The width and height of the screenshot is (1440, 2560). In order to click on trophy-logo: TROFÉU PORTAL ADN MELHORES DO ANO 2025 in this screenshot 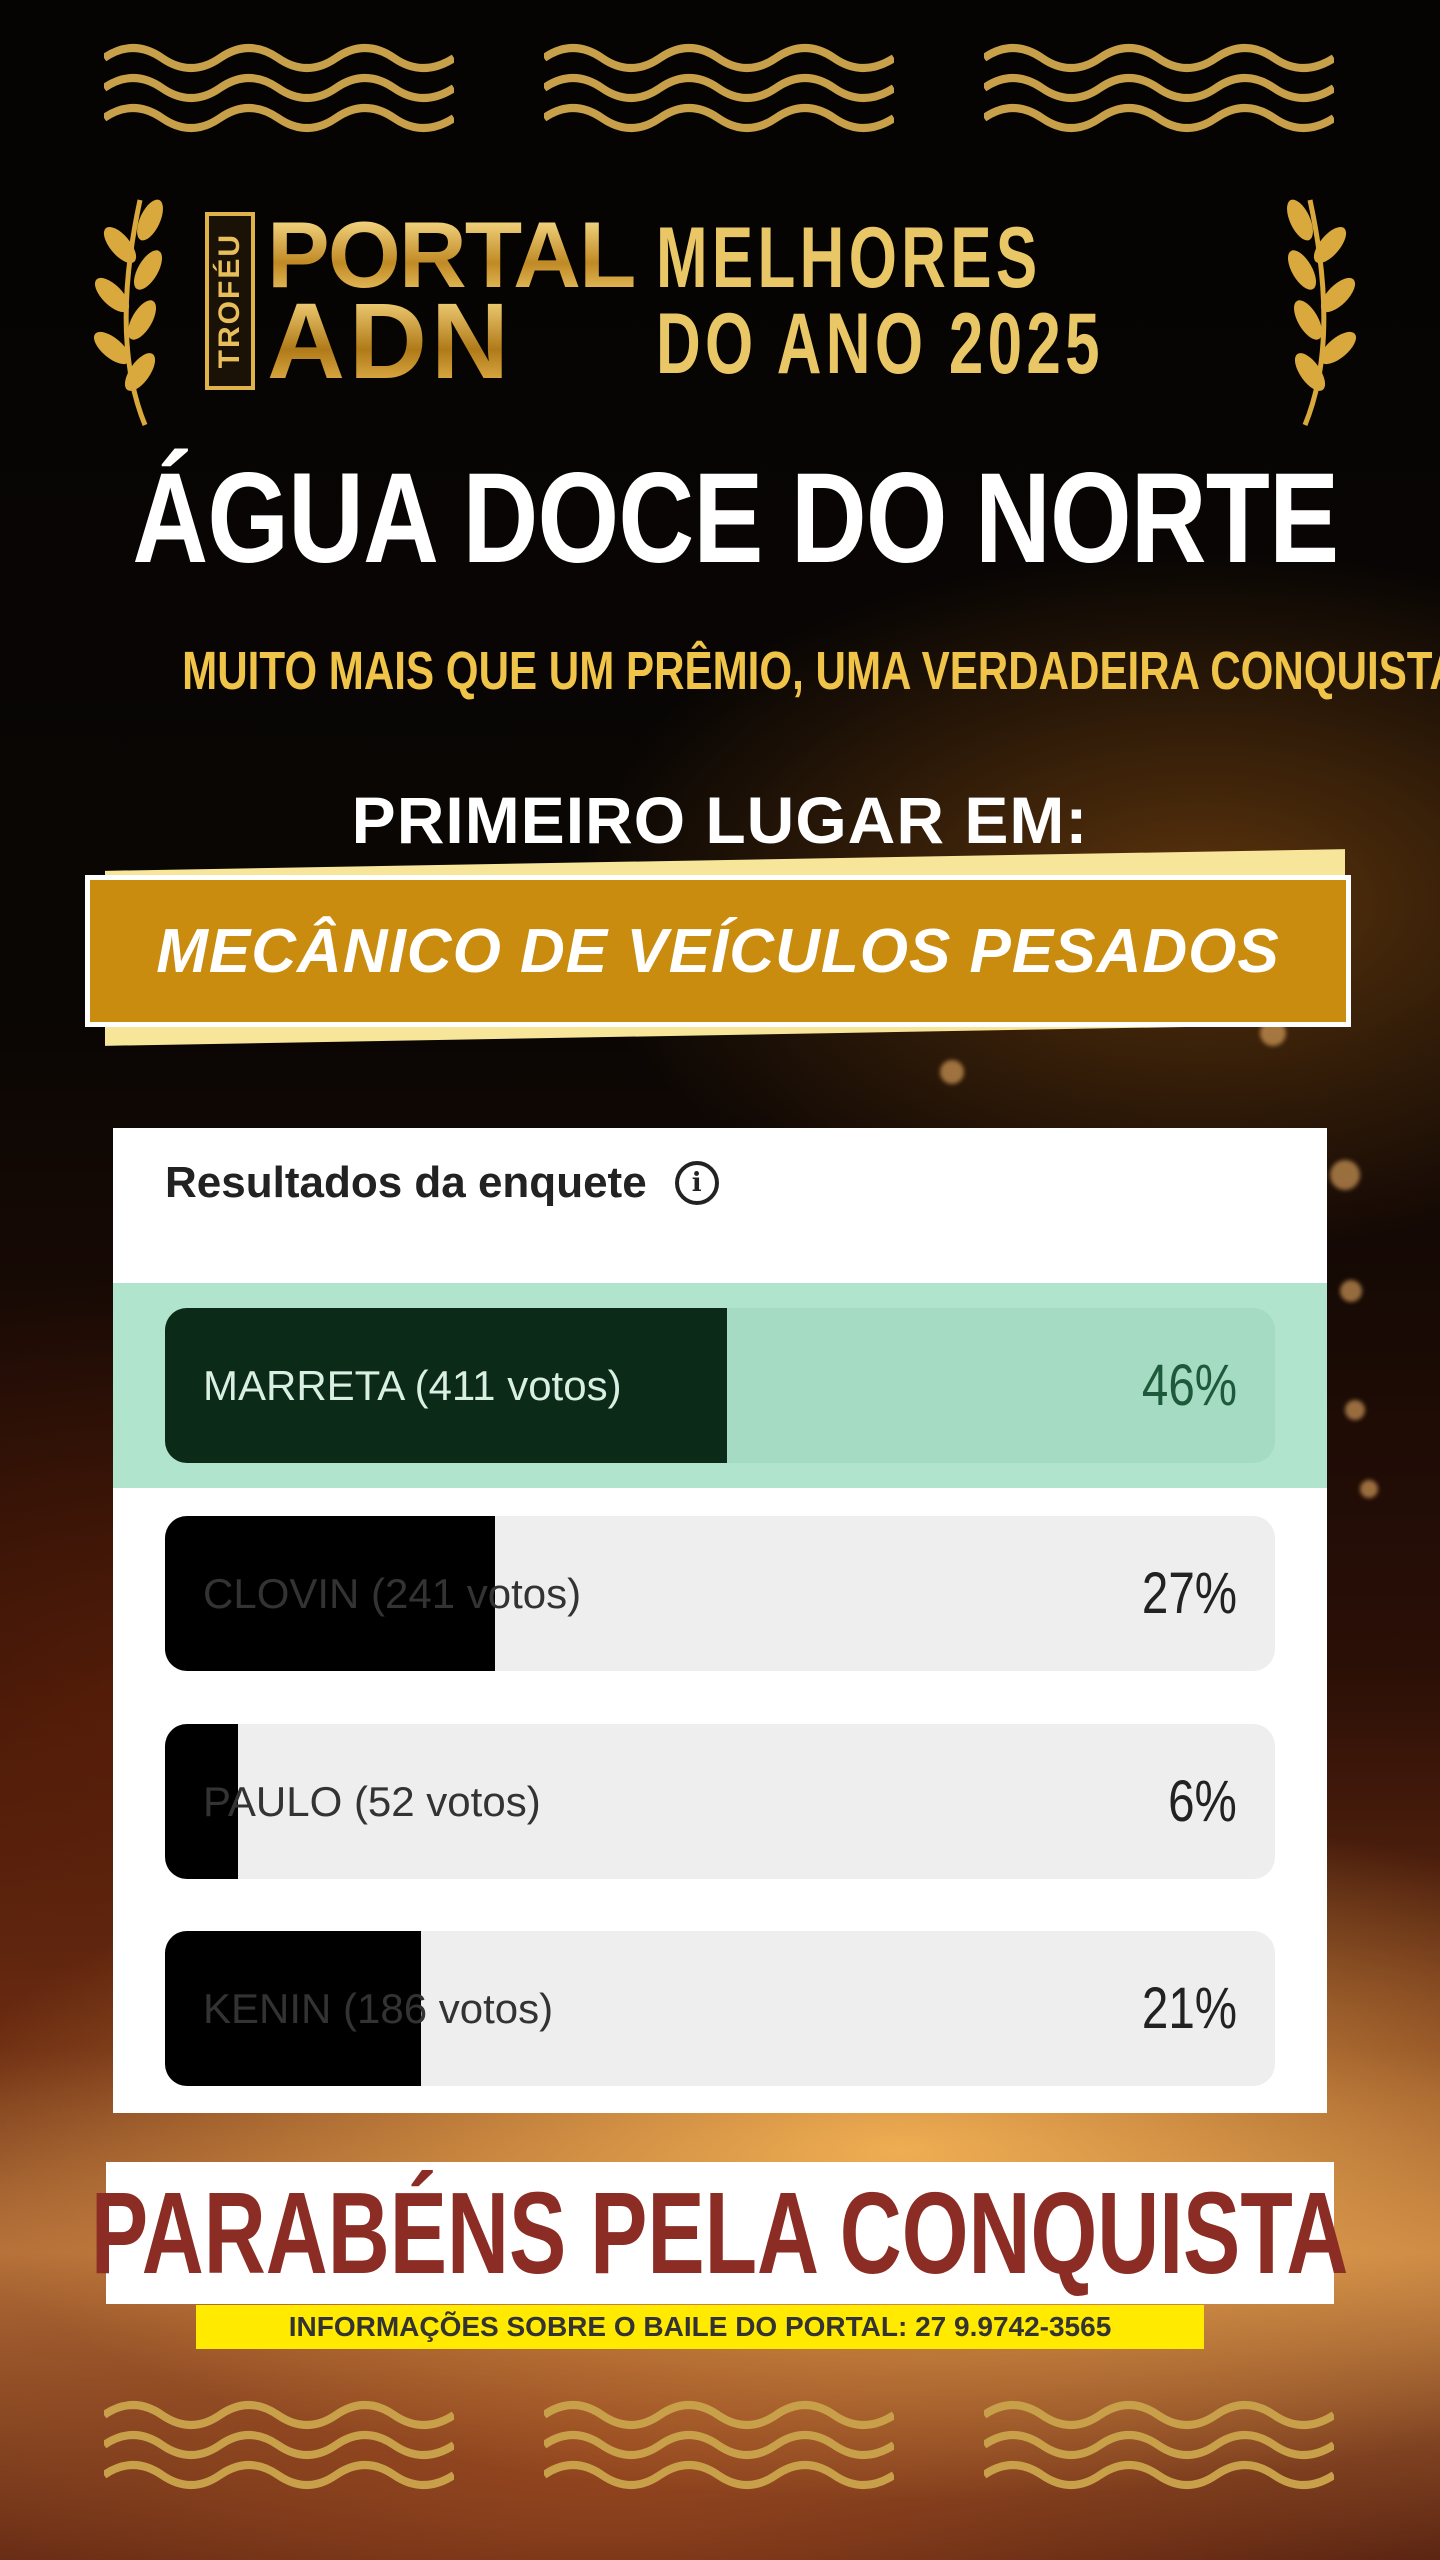, I will do `click(741, 297)`.